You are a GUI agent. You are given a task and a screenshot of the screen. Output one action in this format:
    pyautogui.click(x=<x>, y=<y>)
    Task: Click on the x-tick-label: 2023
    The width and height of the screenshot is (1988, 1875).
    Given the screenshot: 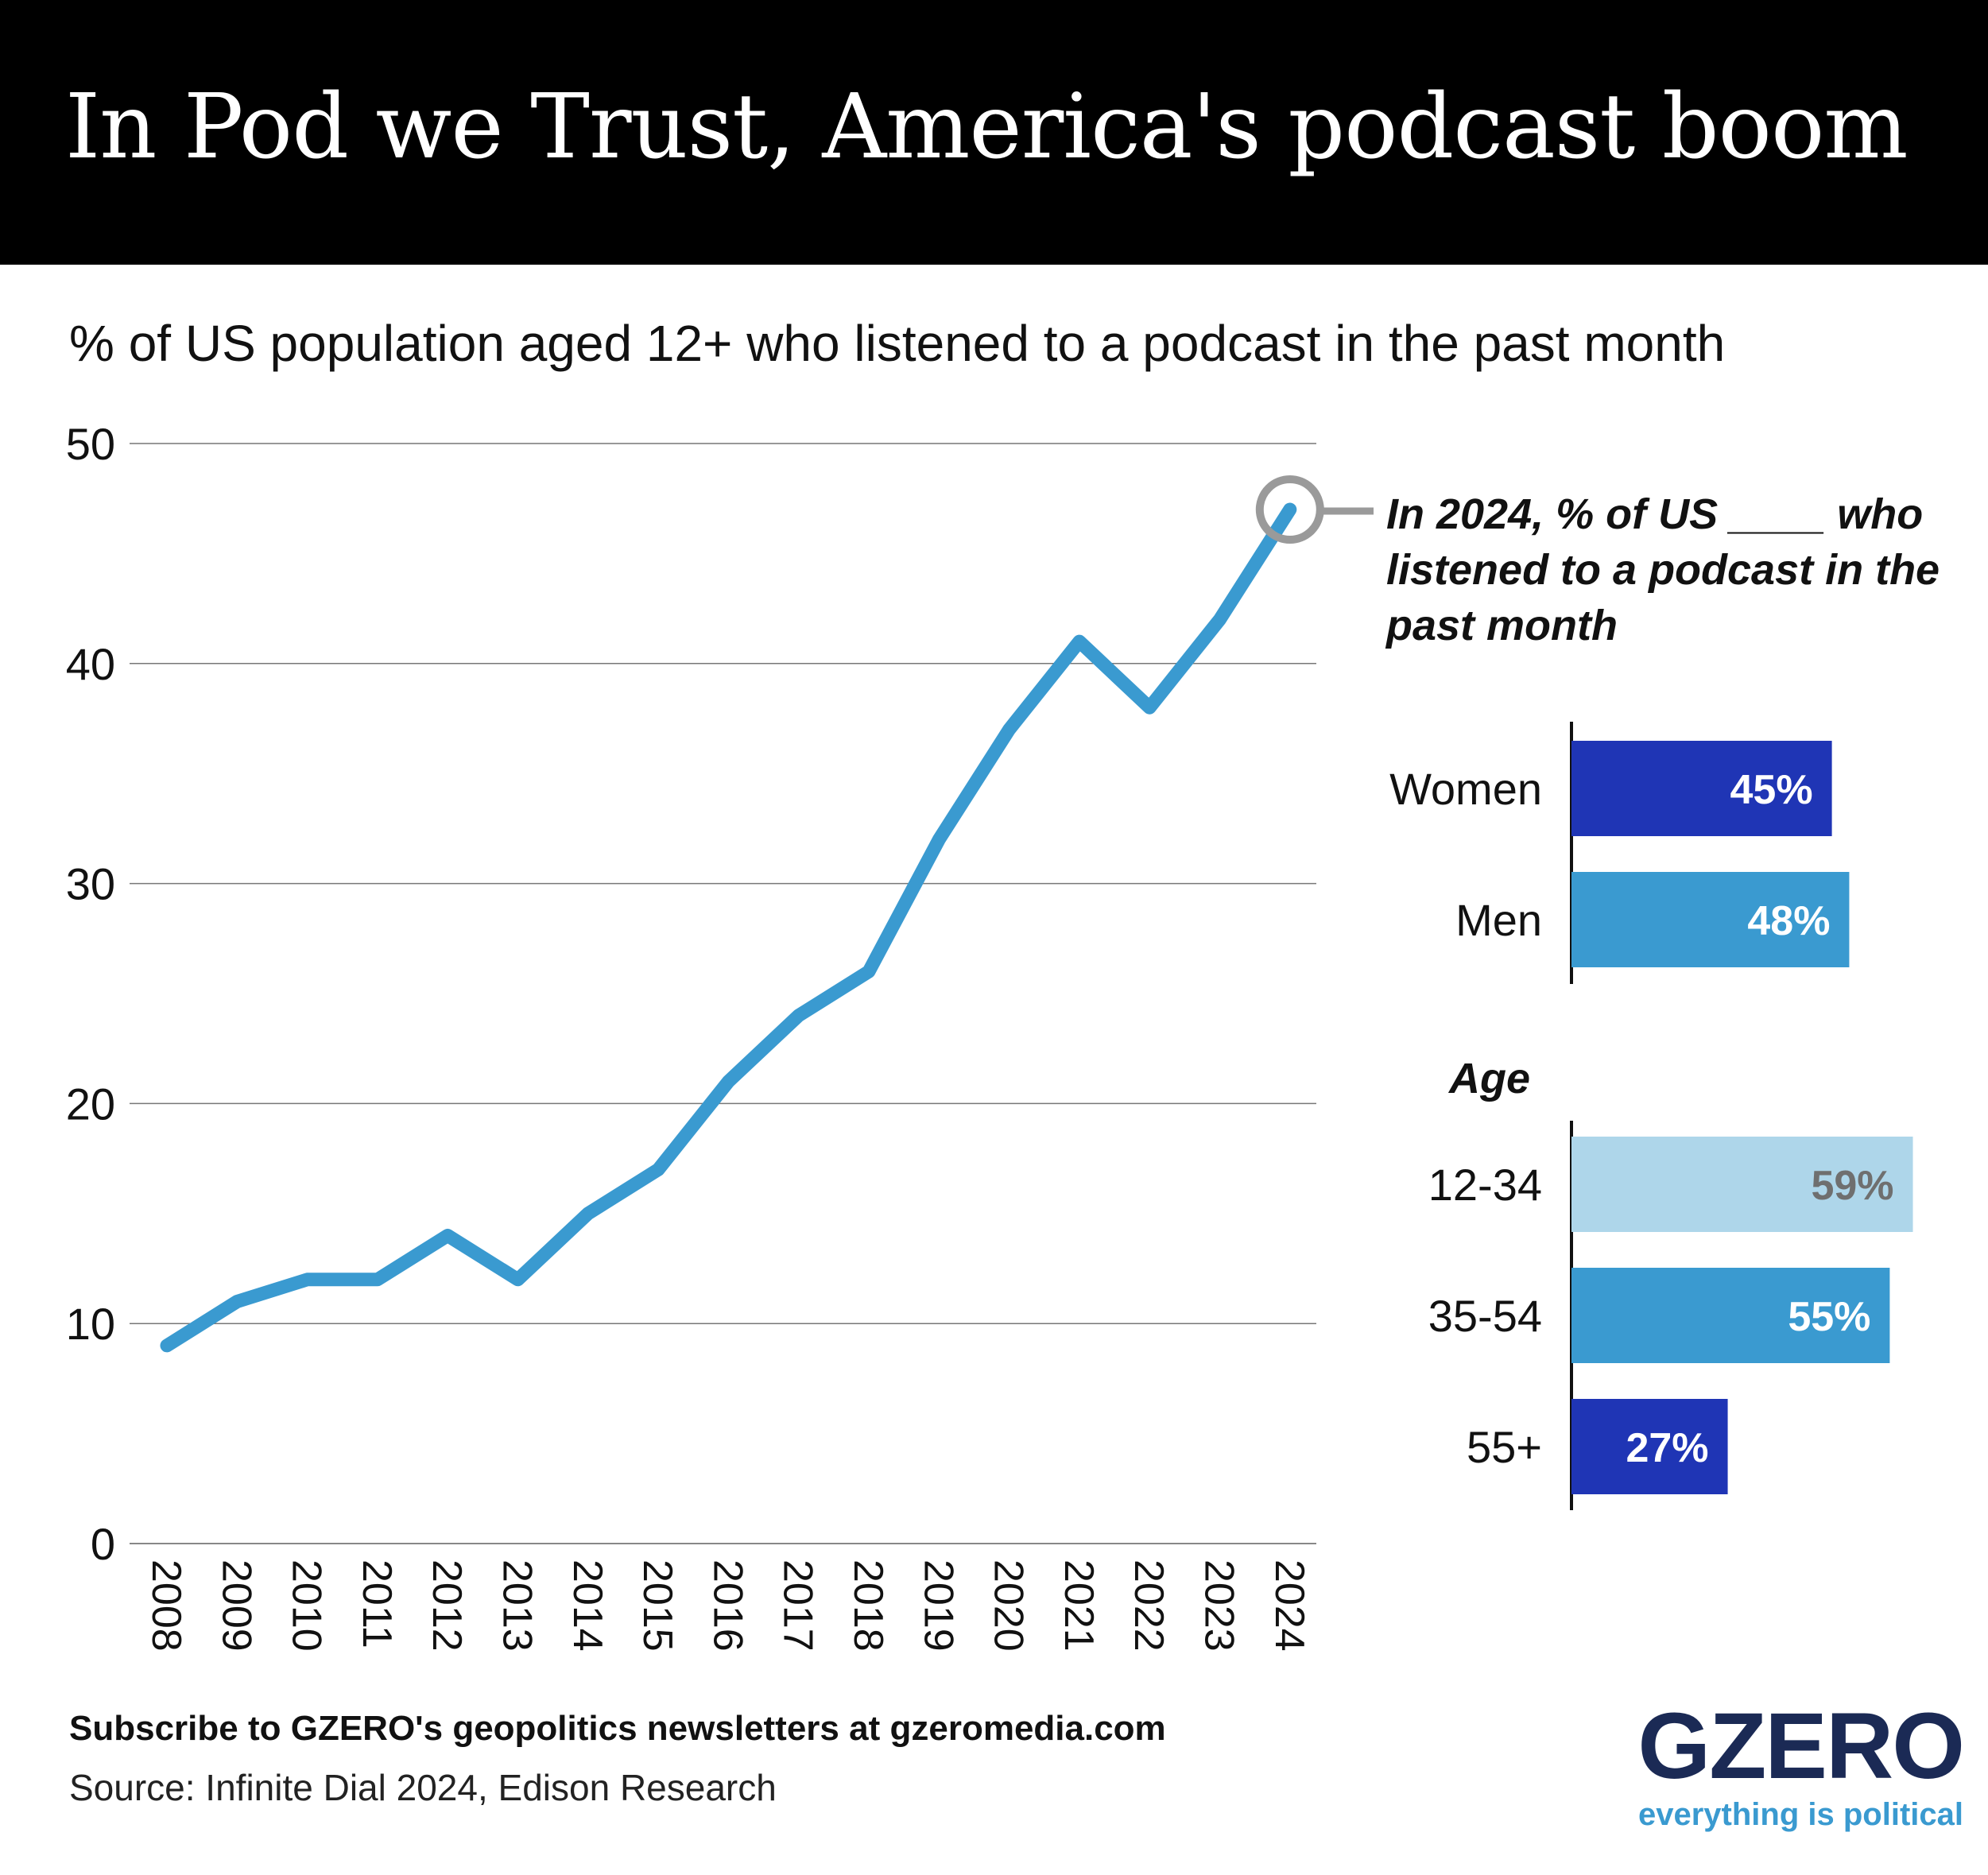 What is the action you would take?
    pyautogui.click(x=1219, y=1605)
    